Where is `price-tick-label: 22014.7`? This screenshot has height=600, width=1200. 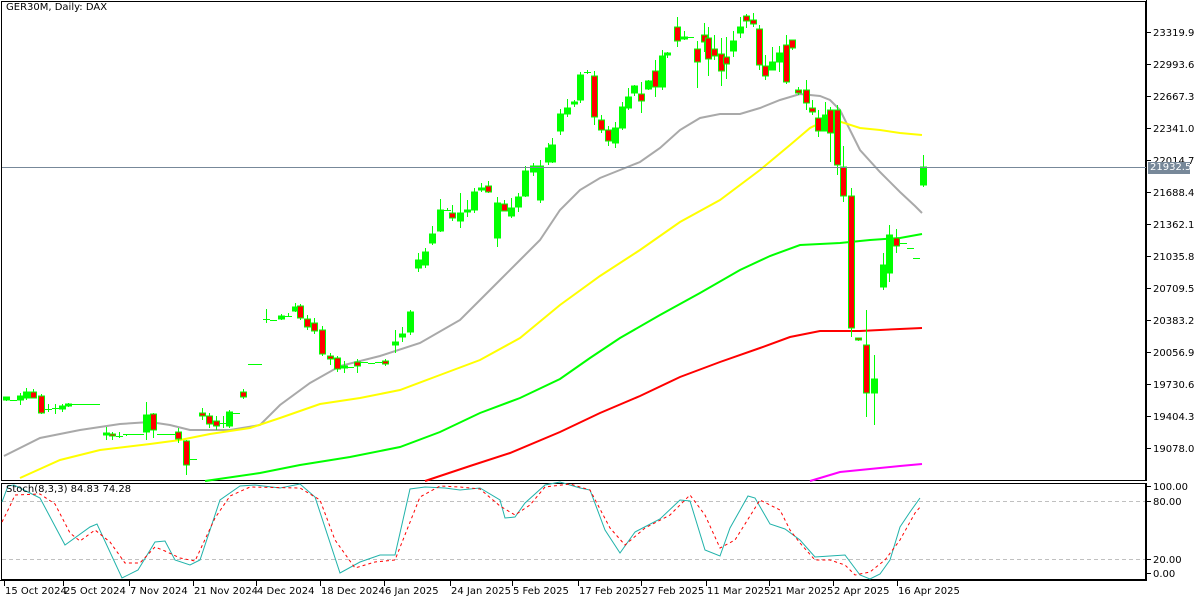
price-tick-label: 22014.7 is located at coordinates (1173, 161).